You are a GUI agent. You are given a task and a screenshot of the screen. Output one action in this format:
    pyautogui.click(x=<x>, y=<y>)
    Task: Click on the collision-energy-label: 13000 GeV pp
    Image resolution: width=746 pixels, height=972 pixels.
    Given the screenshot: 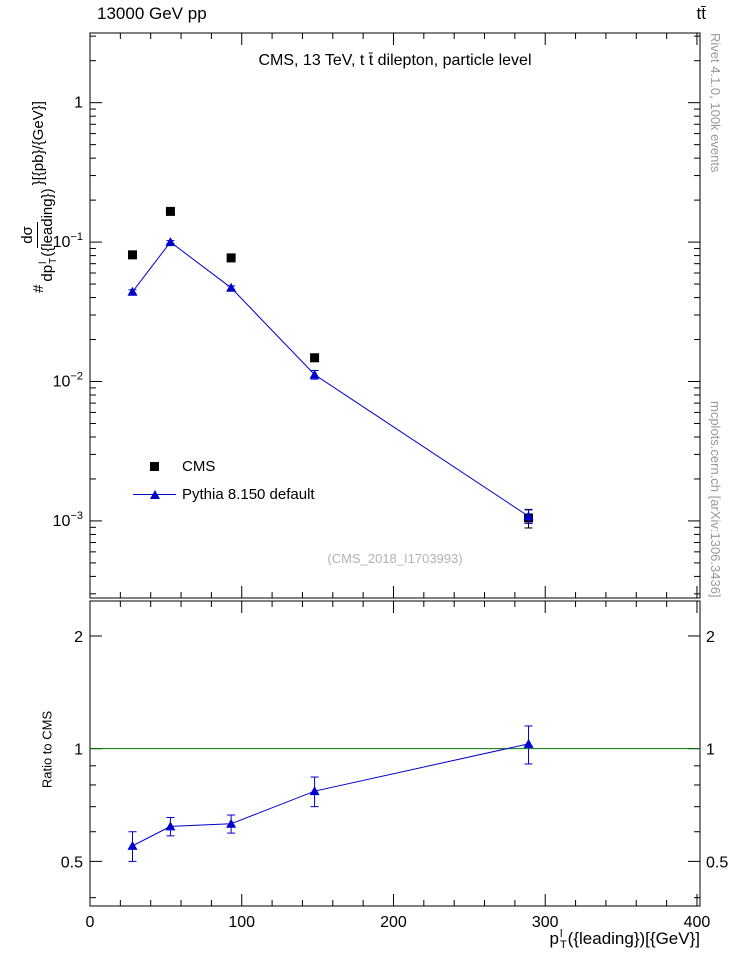 What is the action you would take?
    pyautogui.click(x=152, y=13)
    